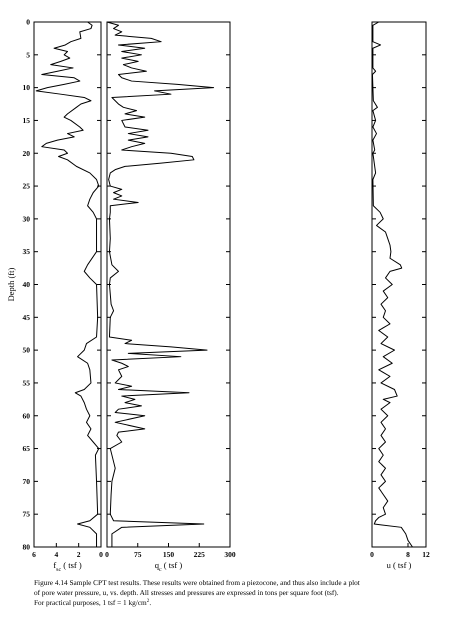 Image resolution: width=453 pixels, height=631 pixels. I want to click on x-axis-title: f$_{sc}$ ( tsf ), so click(67, 566).